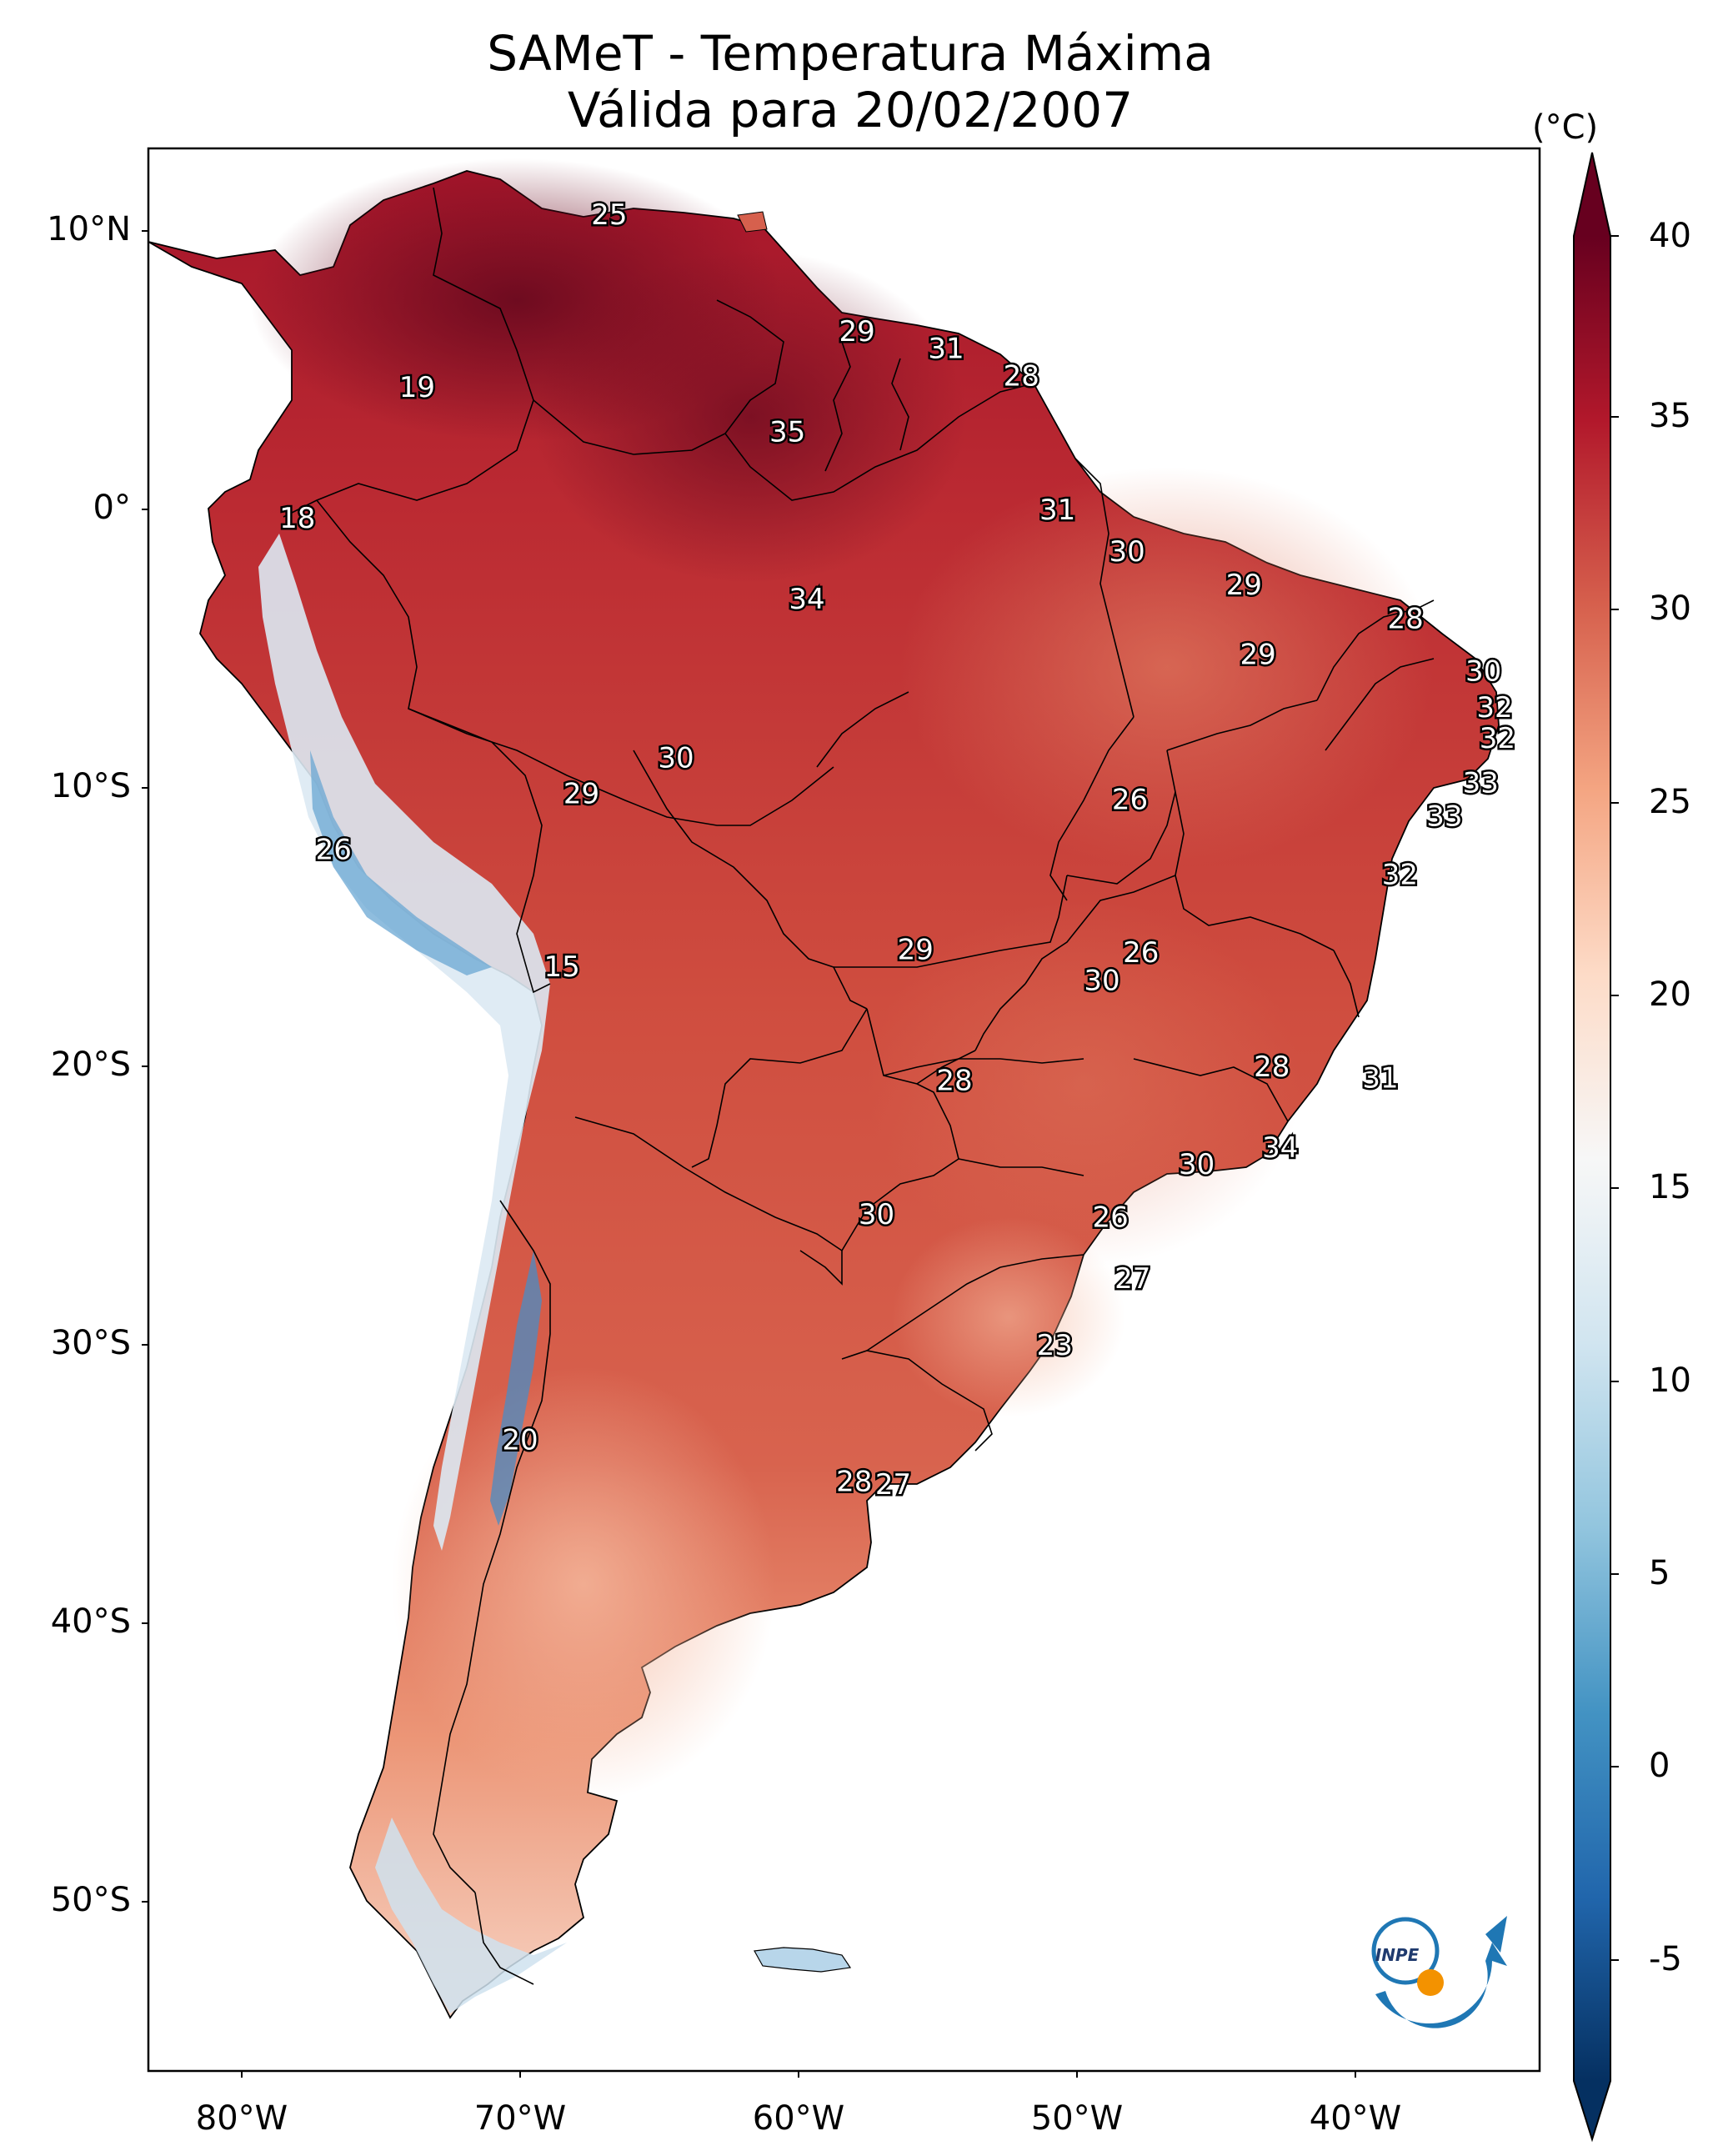 The width and height of the screenshot is (1723, 2156). I want to click on falkland-islands, so click(803, 1960).